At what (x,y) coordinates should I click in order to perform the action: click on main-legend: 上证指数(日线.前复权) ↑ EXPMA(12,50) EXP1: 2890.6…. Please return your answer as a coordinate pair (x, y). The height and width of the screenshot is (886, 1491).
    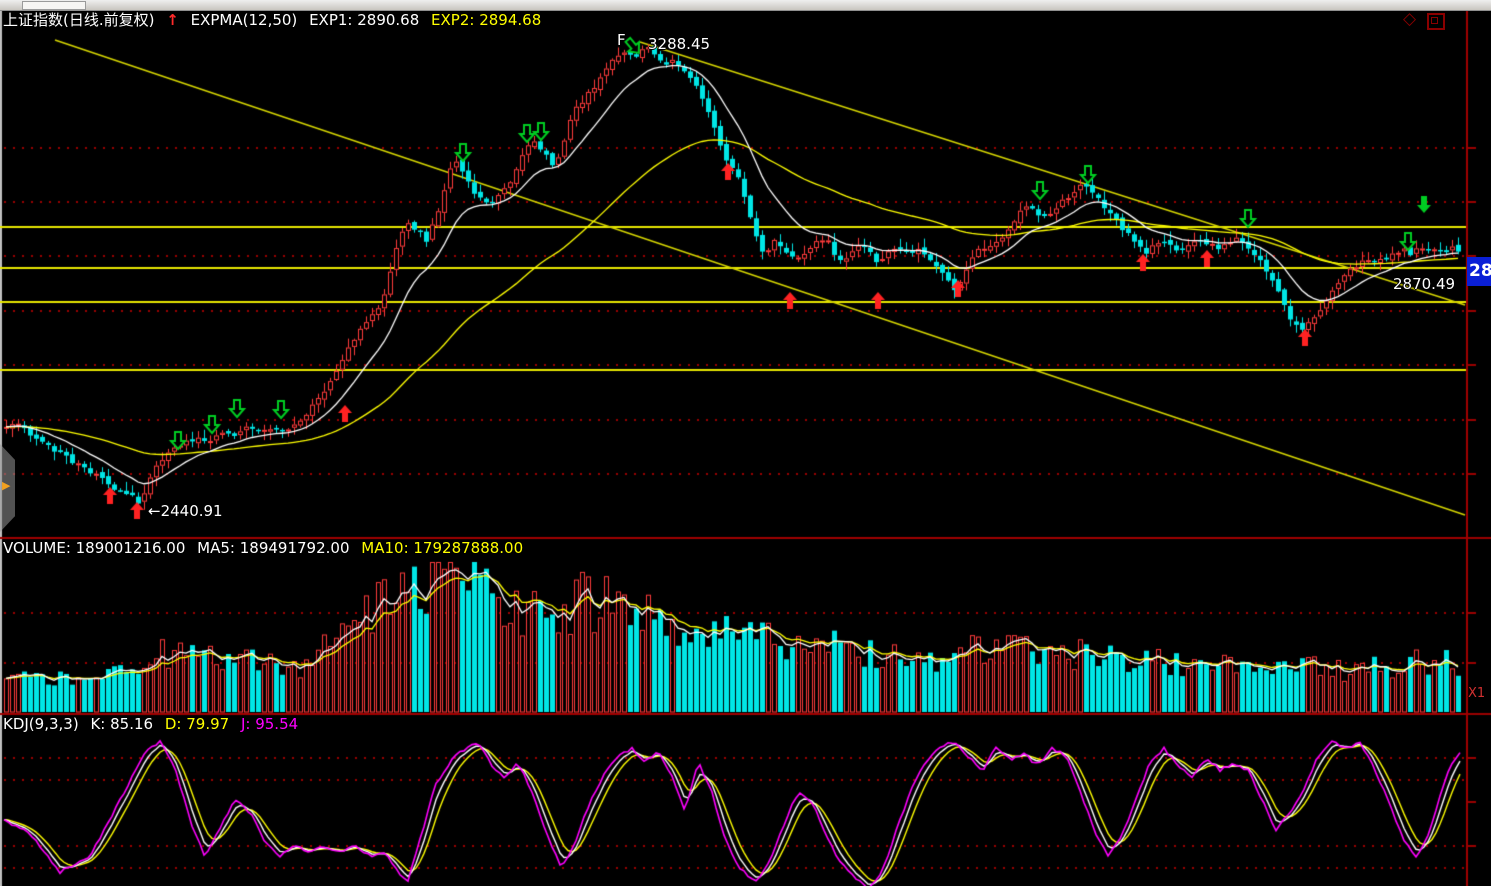
    Looking at the image, I should click on (275, 20).